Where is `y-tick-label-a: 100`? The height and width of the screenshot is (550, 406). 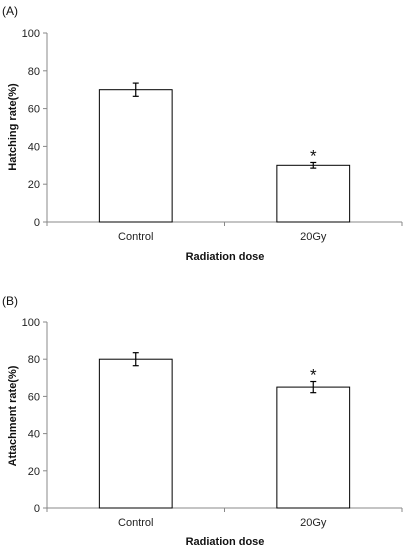
y-tick-label-a: 100 is located at coordinates (31, 34).